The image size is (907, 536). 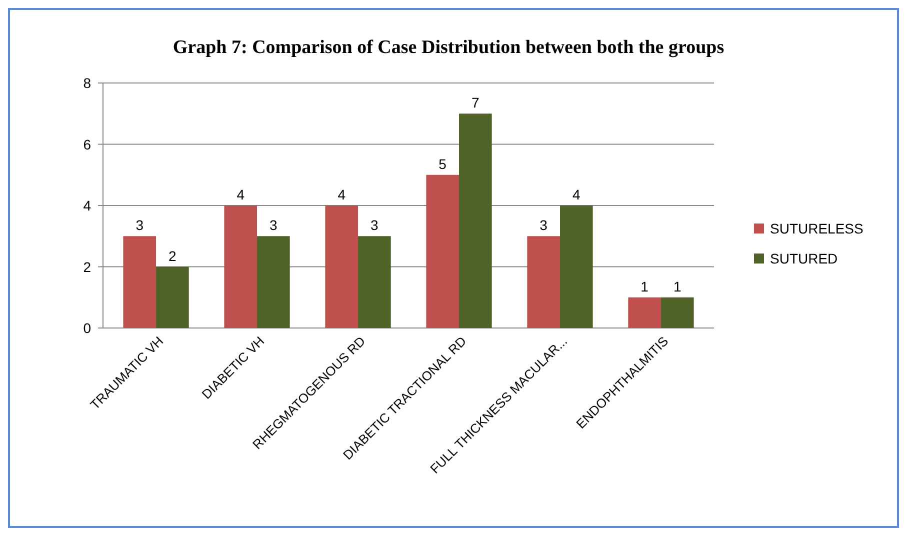 What do you see at coordinates (817, 228) in the screenshot?
I see `legend-label: SUTURELESS` at bounding box center [817, 228].